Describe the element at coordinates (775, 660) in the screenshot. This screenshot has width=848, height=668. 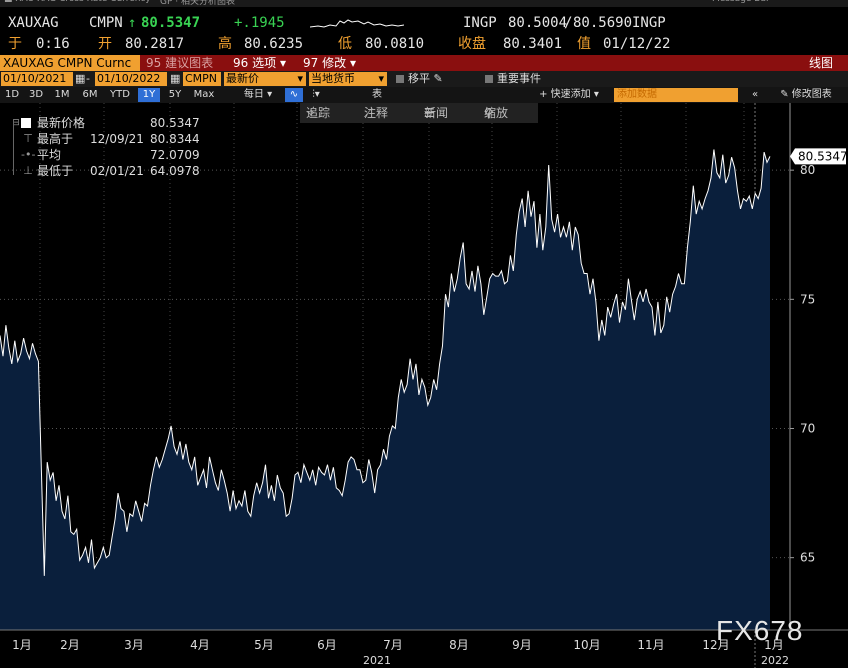
I see `x-year-label-2022: 2022` at that location.